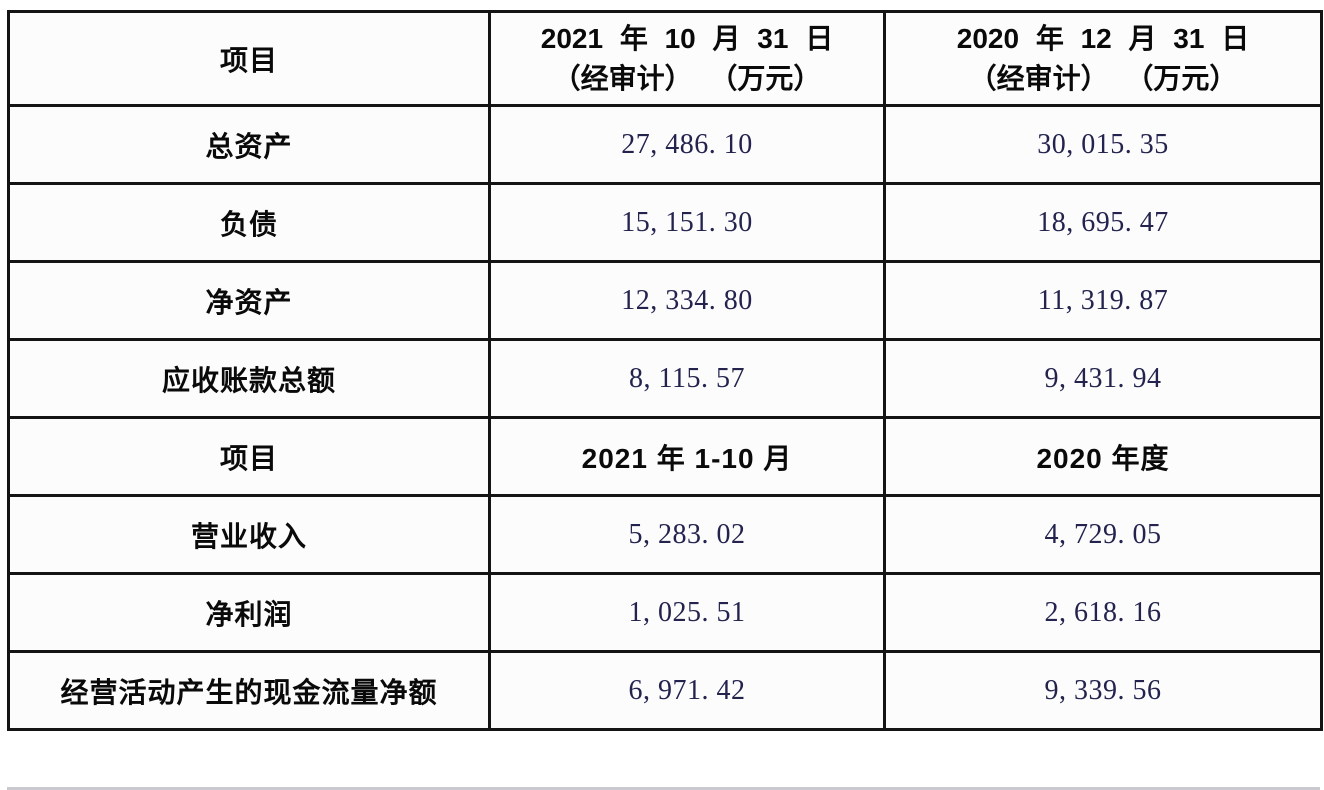  I want to click on value-2020: 30, 015. 35, so click(1103, 144).